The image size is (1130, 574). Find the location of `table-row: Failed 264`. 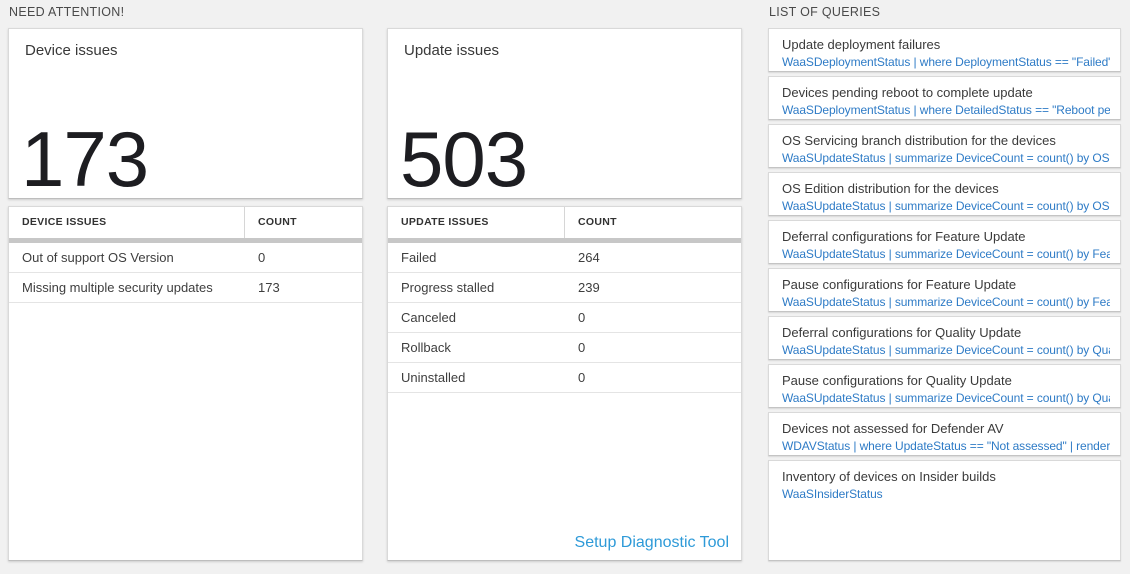

table-row: Failed 264 is located at coordinates (564, 258).